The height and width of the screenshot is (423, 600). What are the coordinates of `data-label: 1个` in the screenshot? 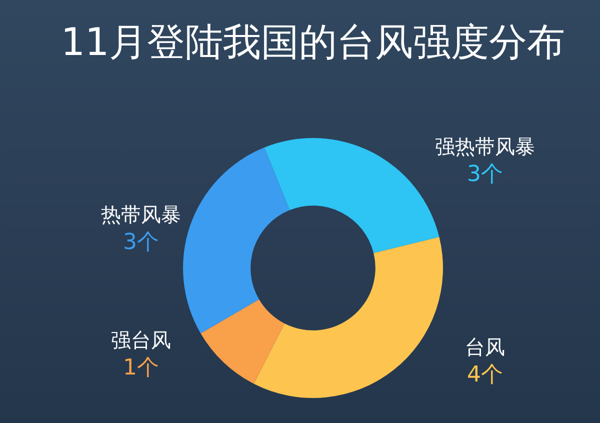 It's located at (141, 368).